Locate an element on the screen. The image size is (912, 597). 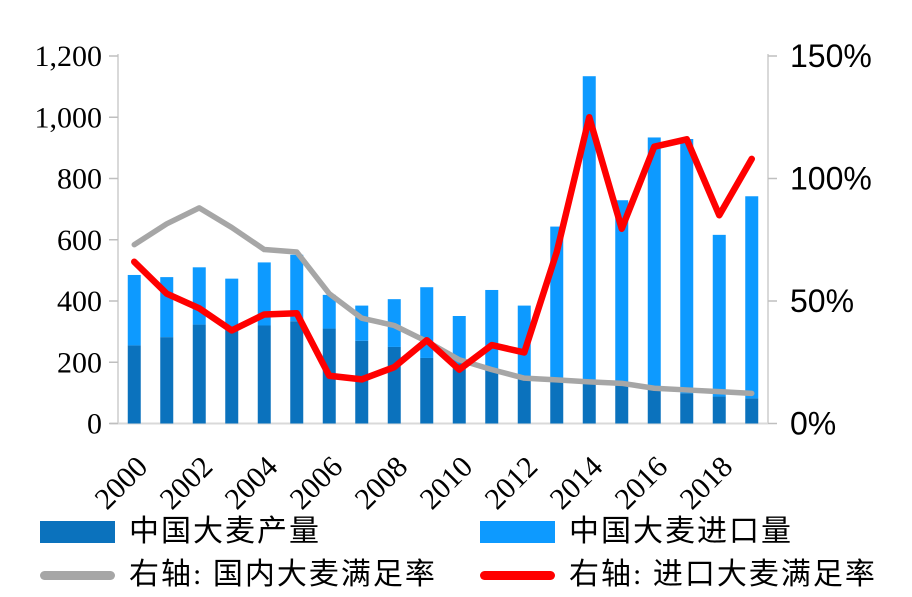
legend-item-imports: 中国大麦进口量 is located at coordinates (636, 532).